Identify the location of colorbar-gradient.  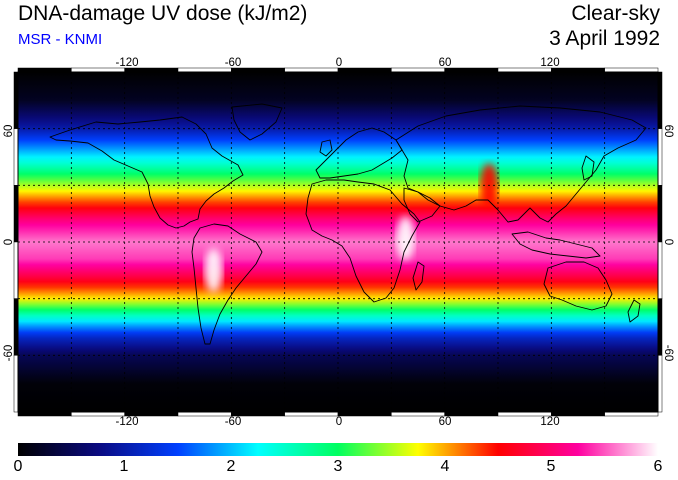
(338, 449).